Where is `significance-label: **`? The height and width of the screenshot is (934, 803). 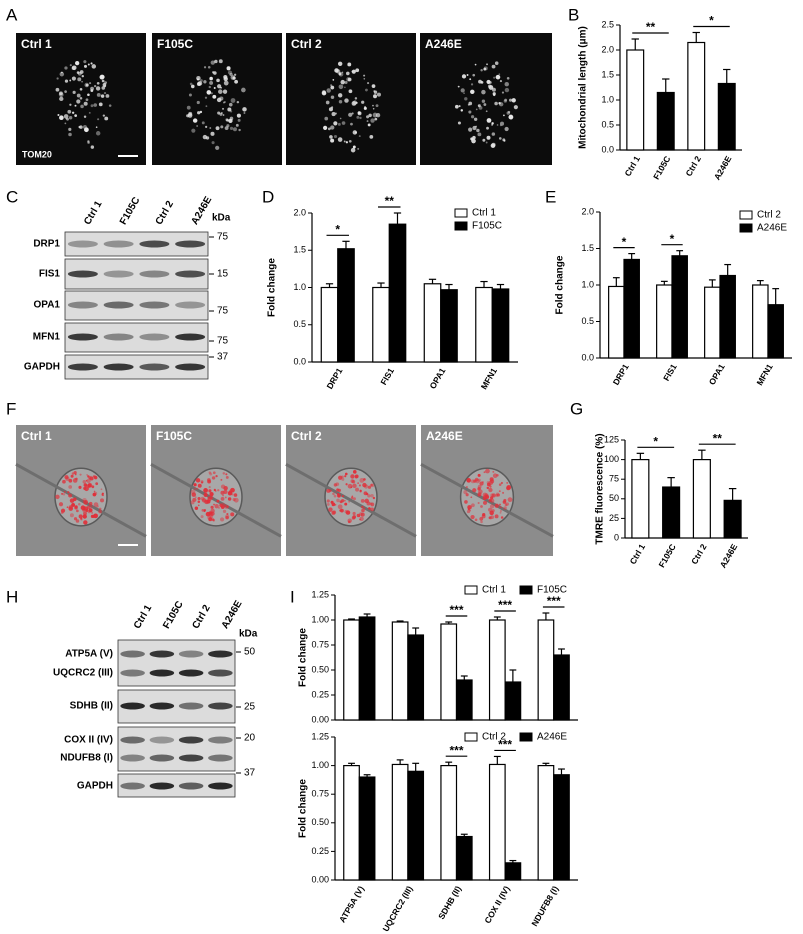
significance-label: ** is located at coordinates (718, 438).